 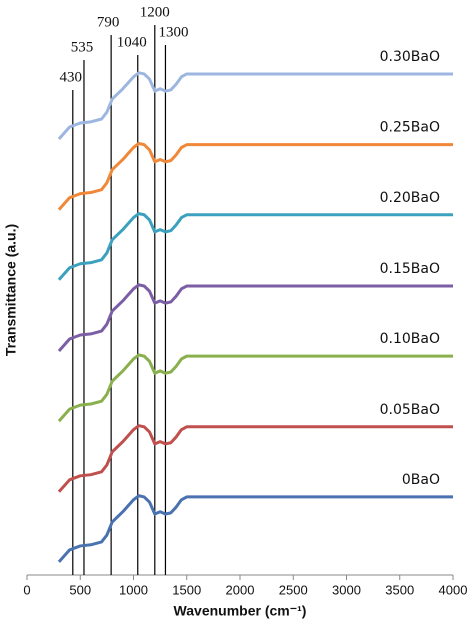 I want to click on reference-label: 535, so click(x=82, y=47).